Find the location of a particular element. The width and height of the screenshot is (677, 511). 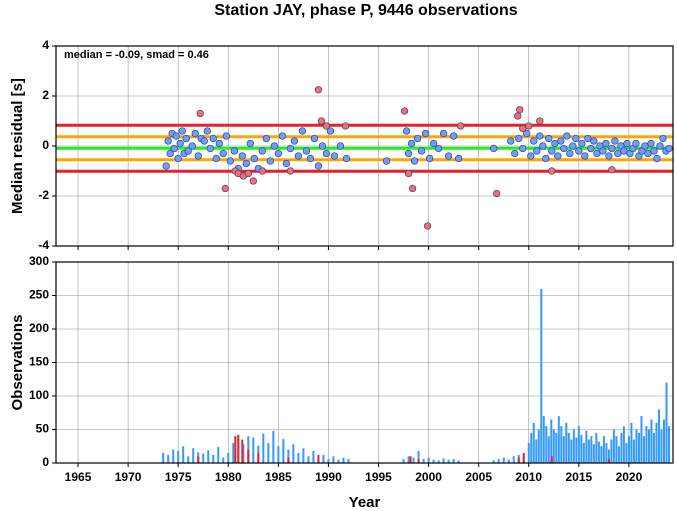

y-tick-label: -2 is located at coordinates (43, 195).